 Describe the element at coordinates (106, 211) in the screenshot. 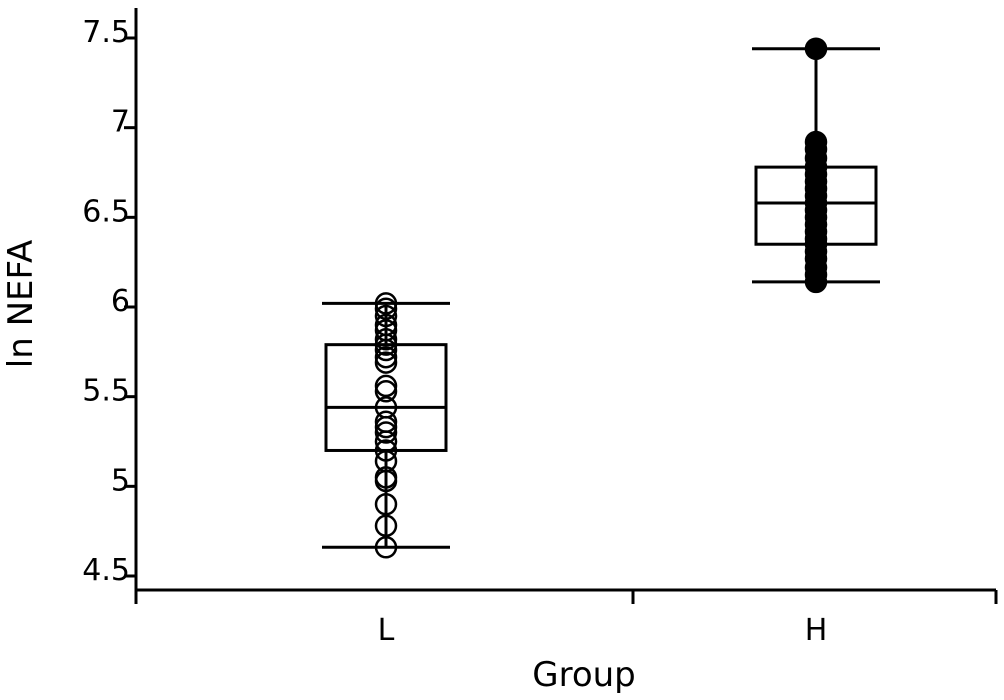

I see `y-tick-label: 6.5` at that location.